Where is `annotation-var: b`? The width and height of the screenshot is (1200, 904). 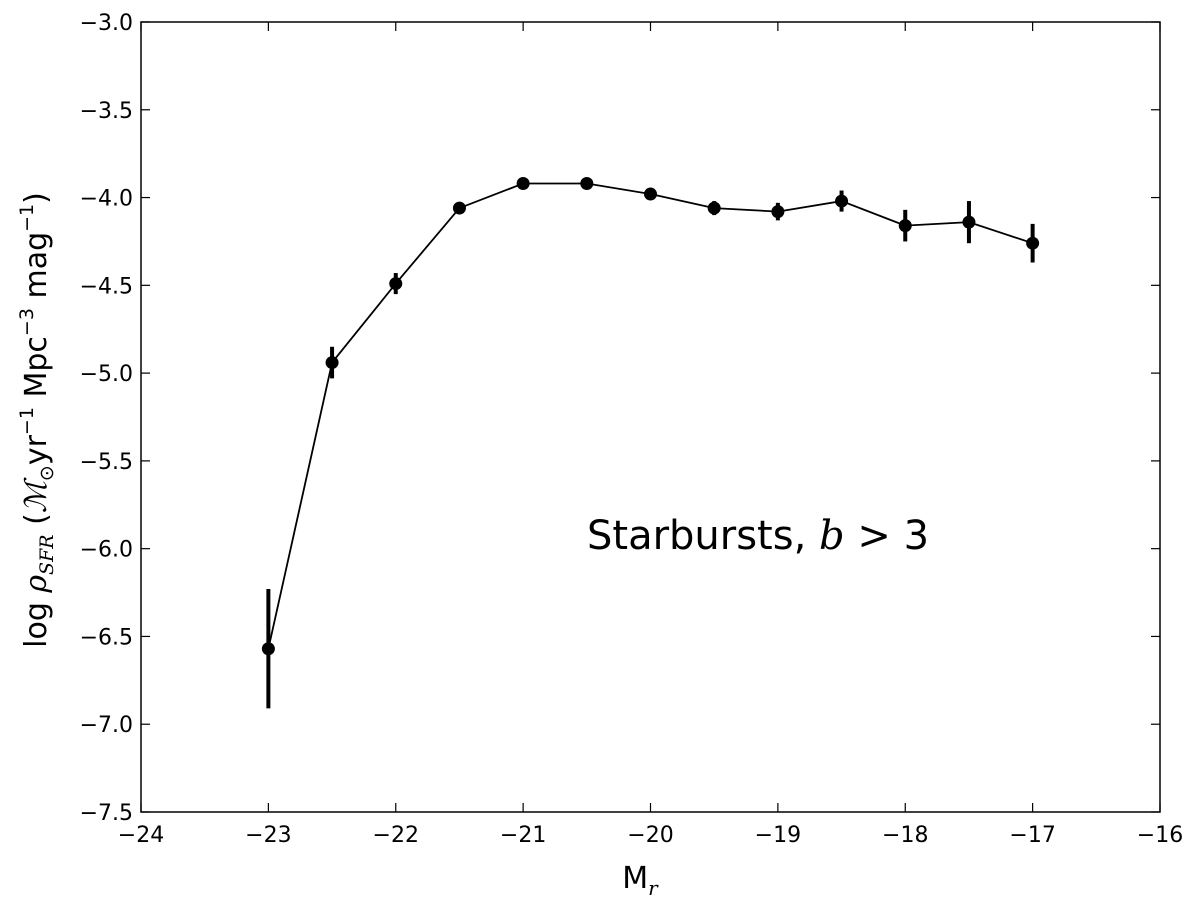 annotation-var: b is located at coordinates (832, 536).